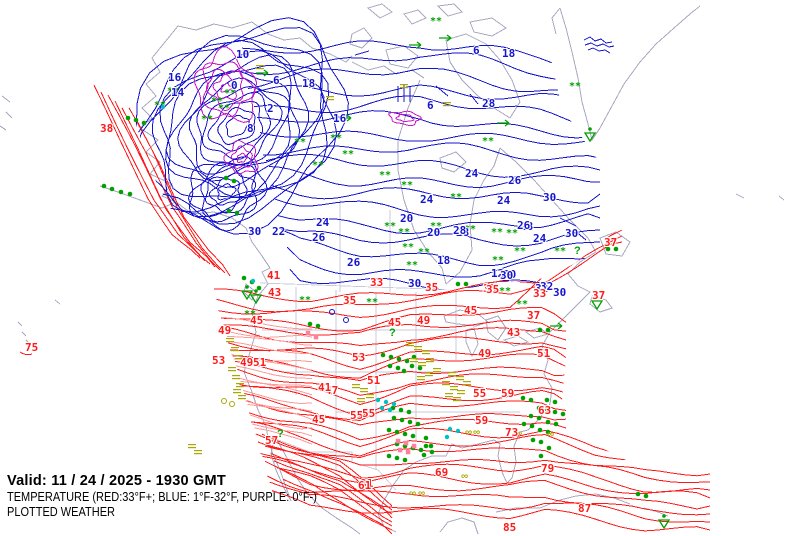  I want to click on contour-label: 43, so click(274, 292).